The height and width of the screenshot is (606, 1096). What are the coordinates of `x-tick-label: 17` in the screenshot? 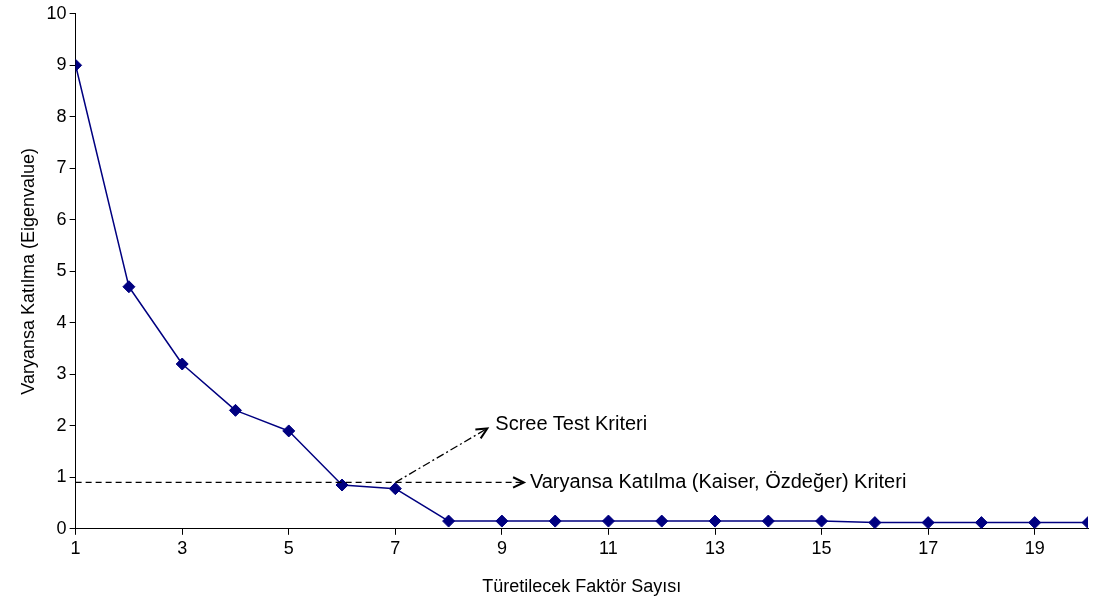 It's located at (928, 547).